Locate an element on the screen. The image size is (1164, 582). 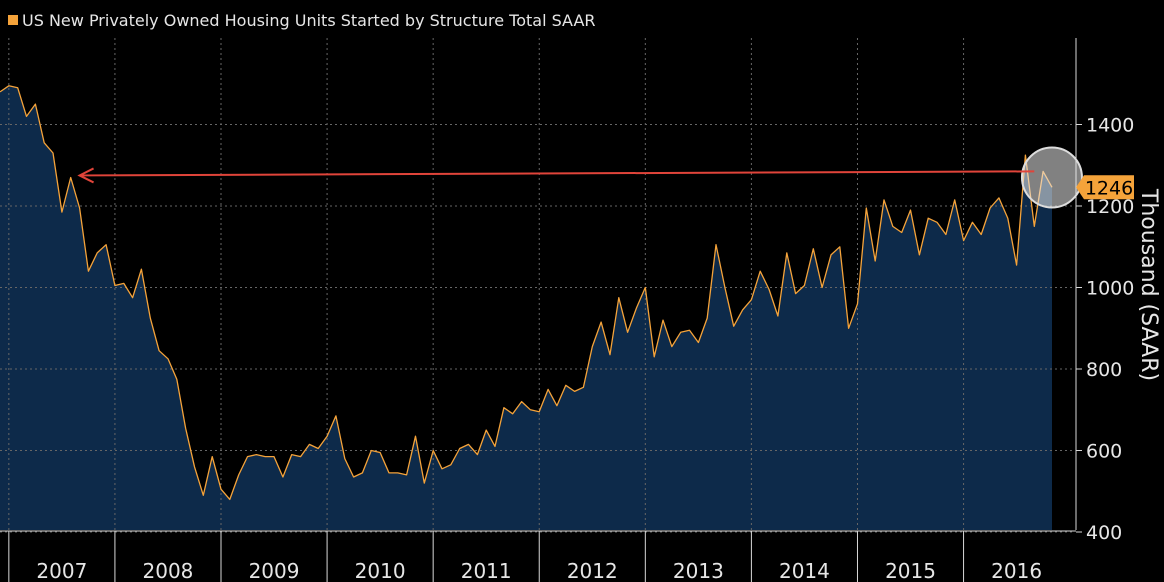
y-tick-label-400: 400 is located at coordinates (1104, 533).